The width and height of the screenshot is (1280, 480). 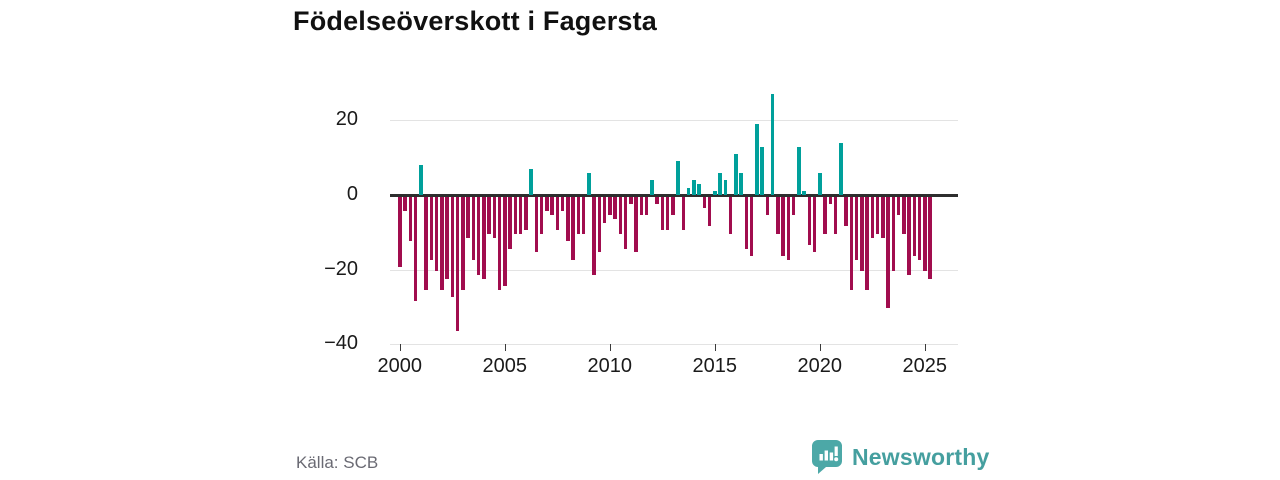 What do you see at coordinates (583, 215) in the screenshot?
I see `bar-2000-q35` at bounding box center [583, 215].